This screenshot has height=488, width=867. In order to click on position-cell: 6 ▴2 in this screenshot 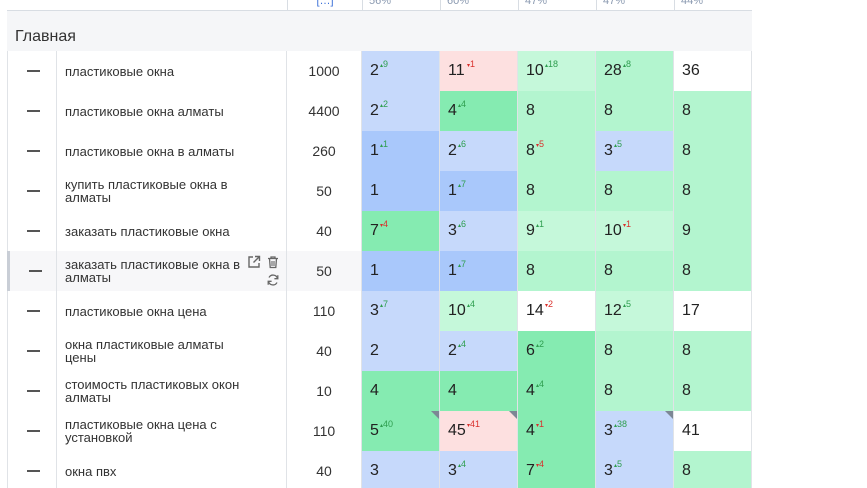, I will do `click(557, 351)`.